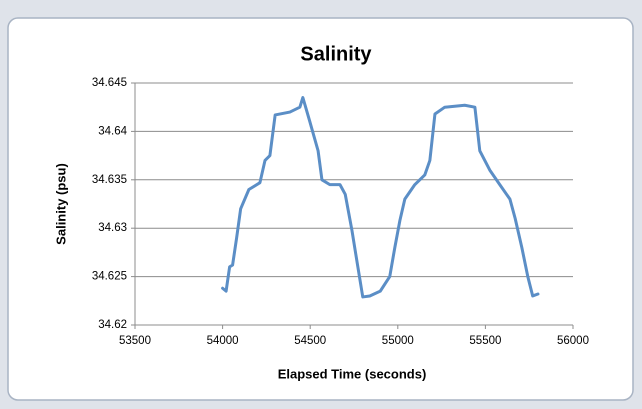 This screenshot has width=642, height=409. Describe the element at coordinates (112, 228) in the screenshot. I see `y-tick-label: 34.63` at that location.